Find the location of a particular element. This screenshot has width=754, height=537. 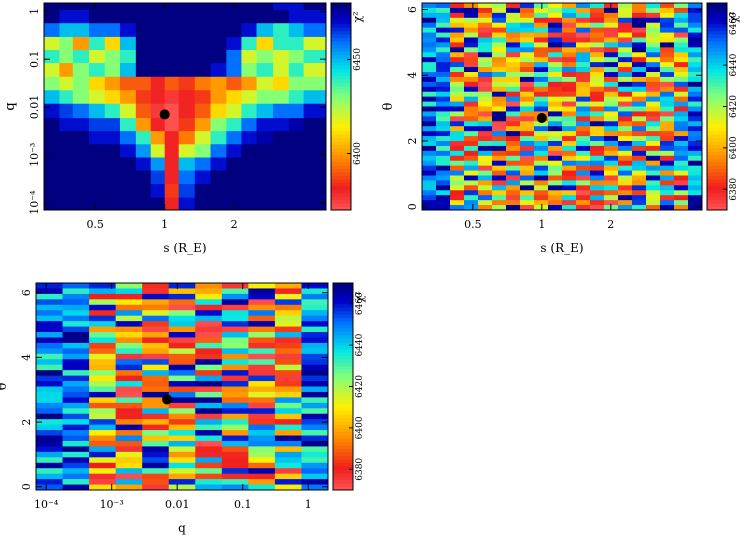

x-tick-label: 0.01 is located at coordinates (177, 504).